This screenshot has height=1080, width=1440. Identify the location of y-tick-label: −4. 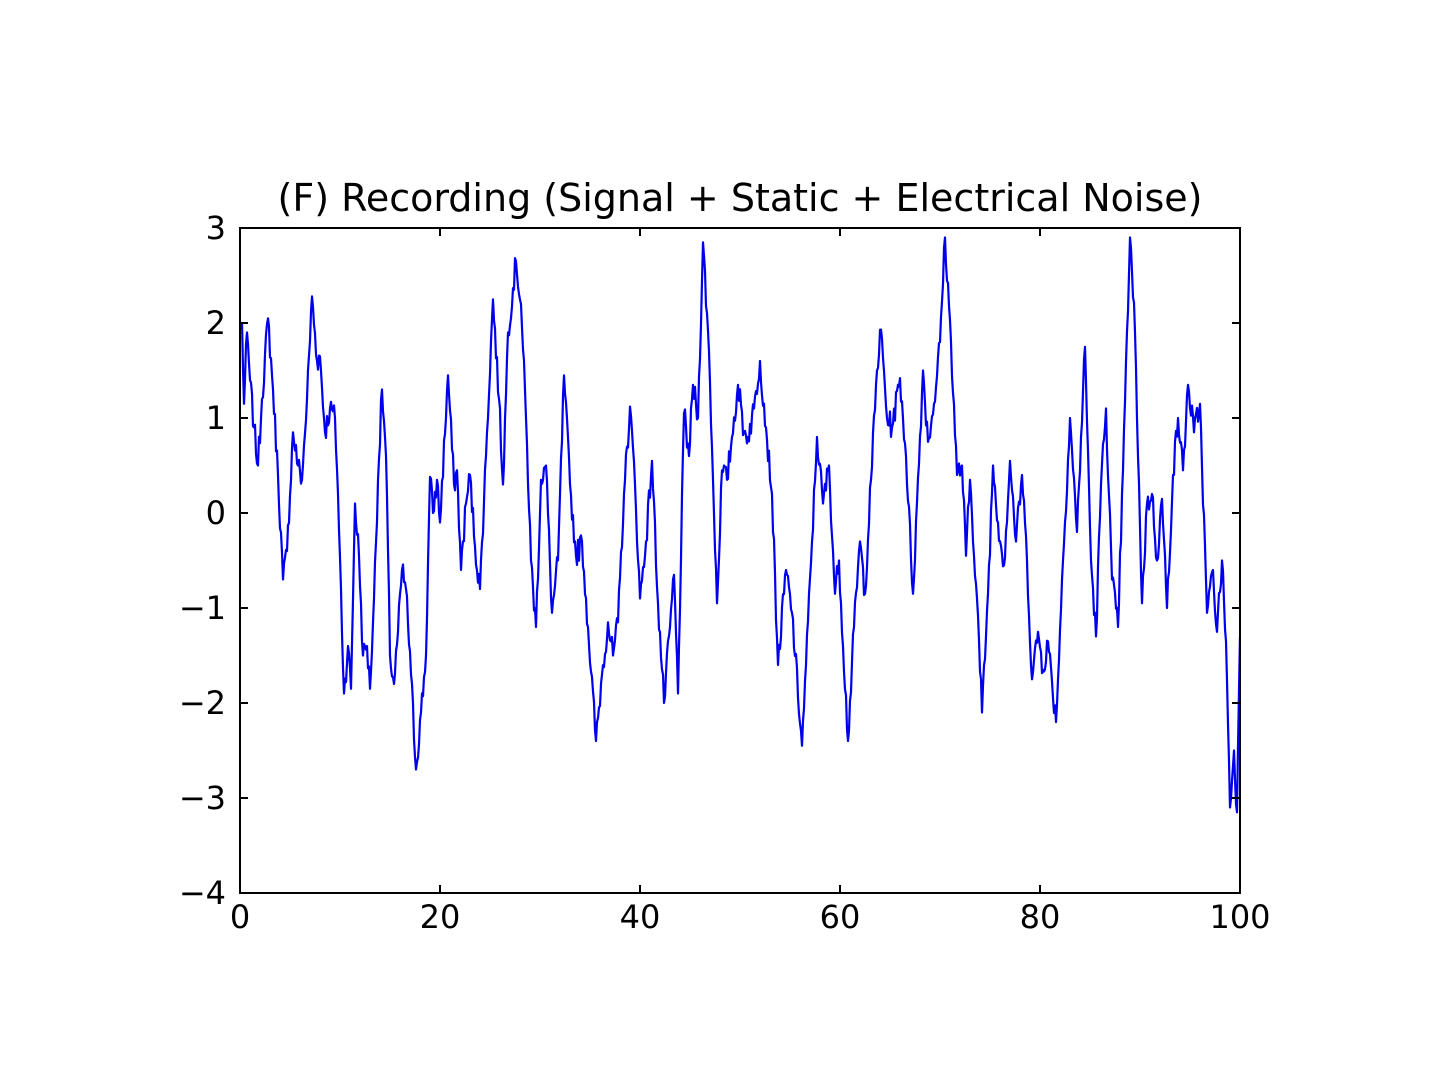
(202, 893).